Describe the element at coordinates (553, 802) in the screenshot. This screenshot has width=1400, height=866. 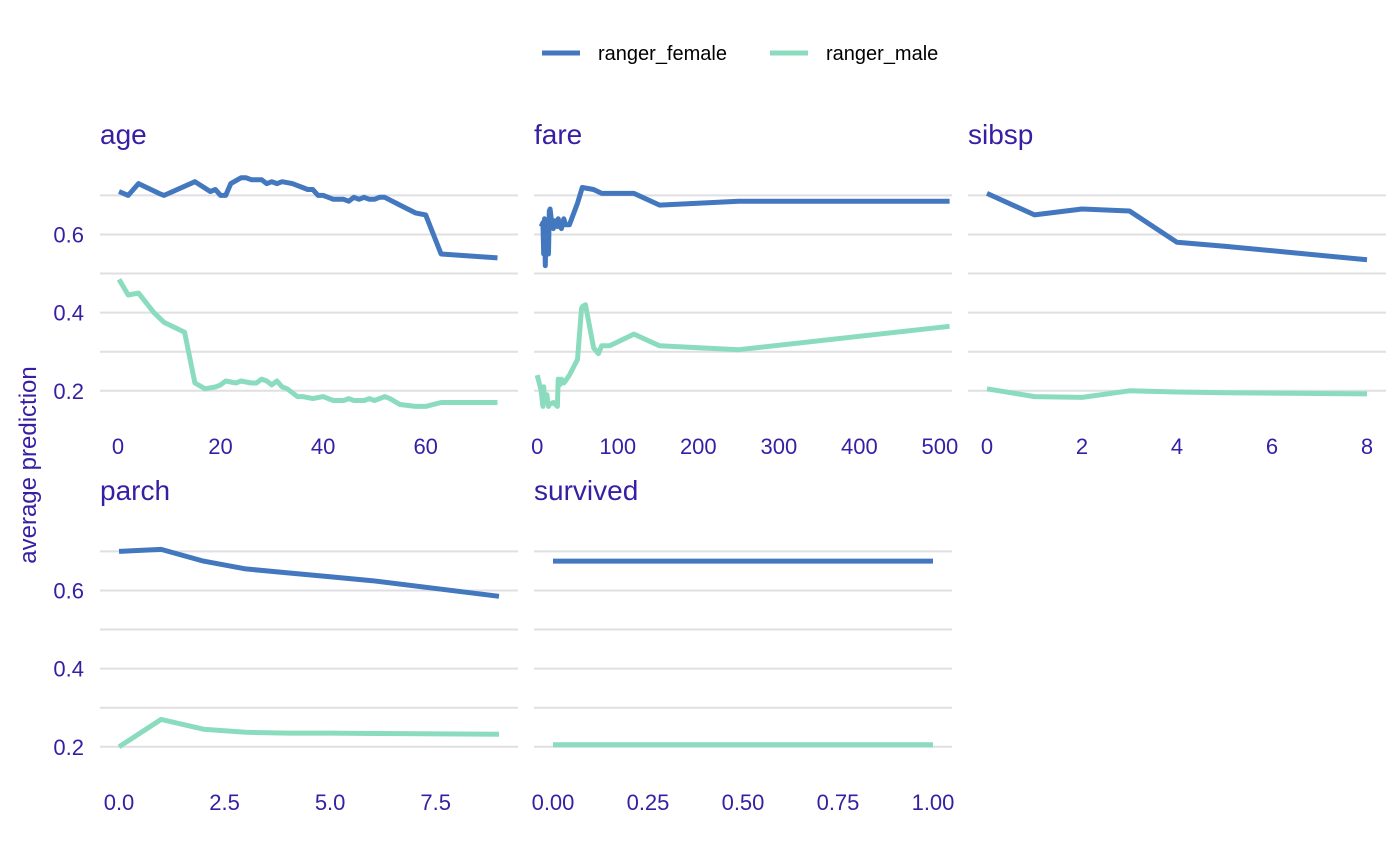
I see `x-tick-label: 0.00` at that location.